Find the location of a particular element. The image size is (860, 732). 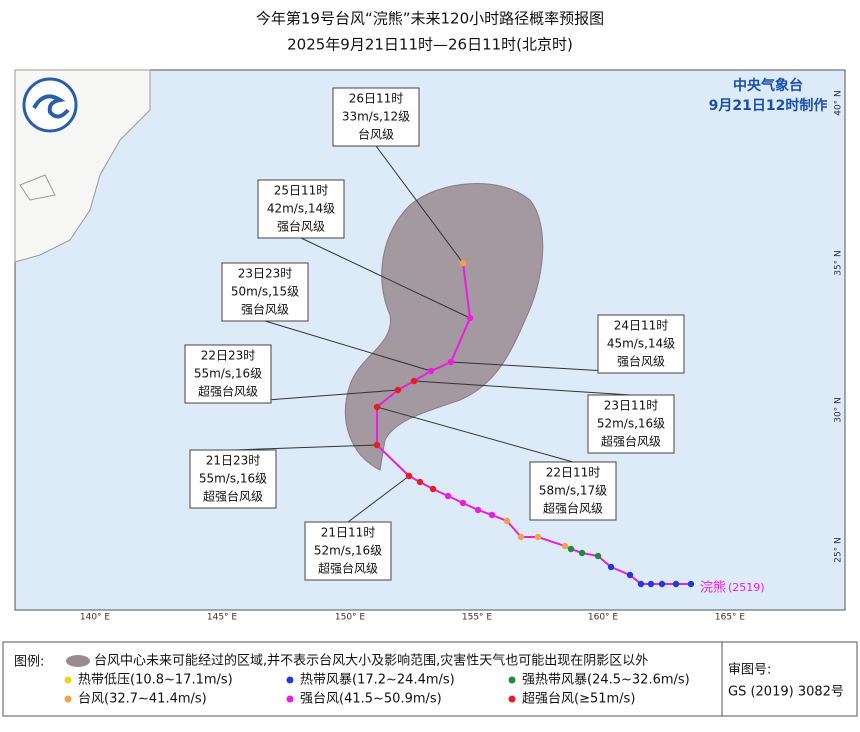

legend-item: 强台风(41.5~50.9m/s) is located at coordinates (371, 699).